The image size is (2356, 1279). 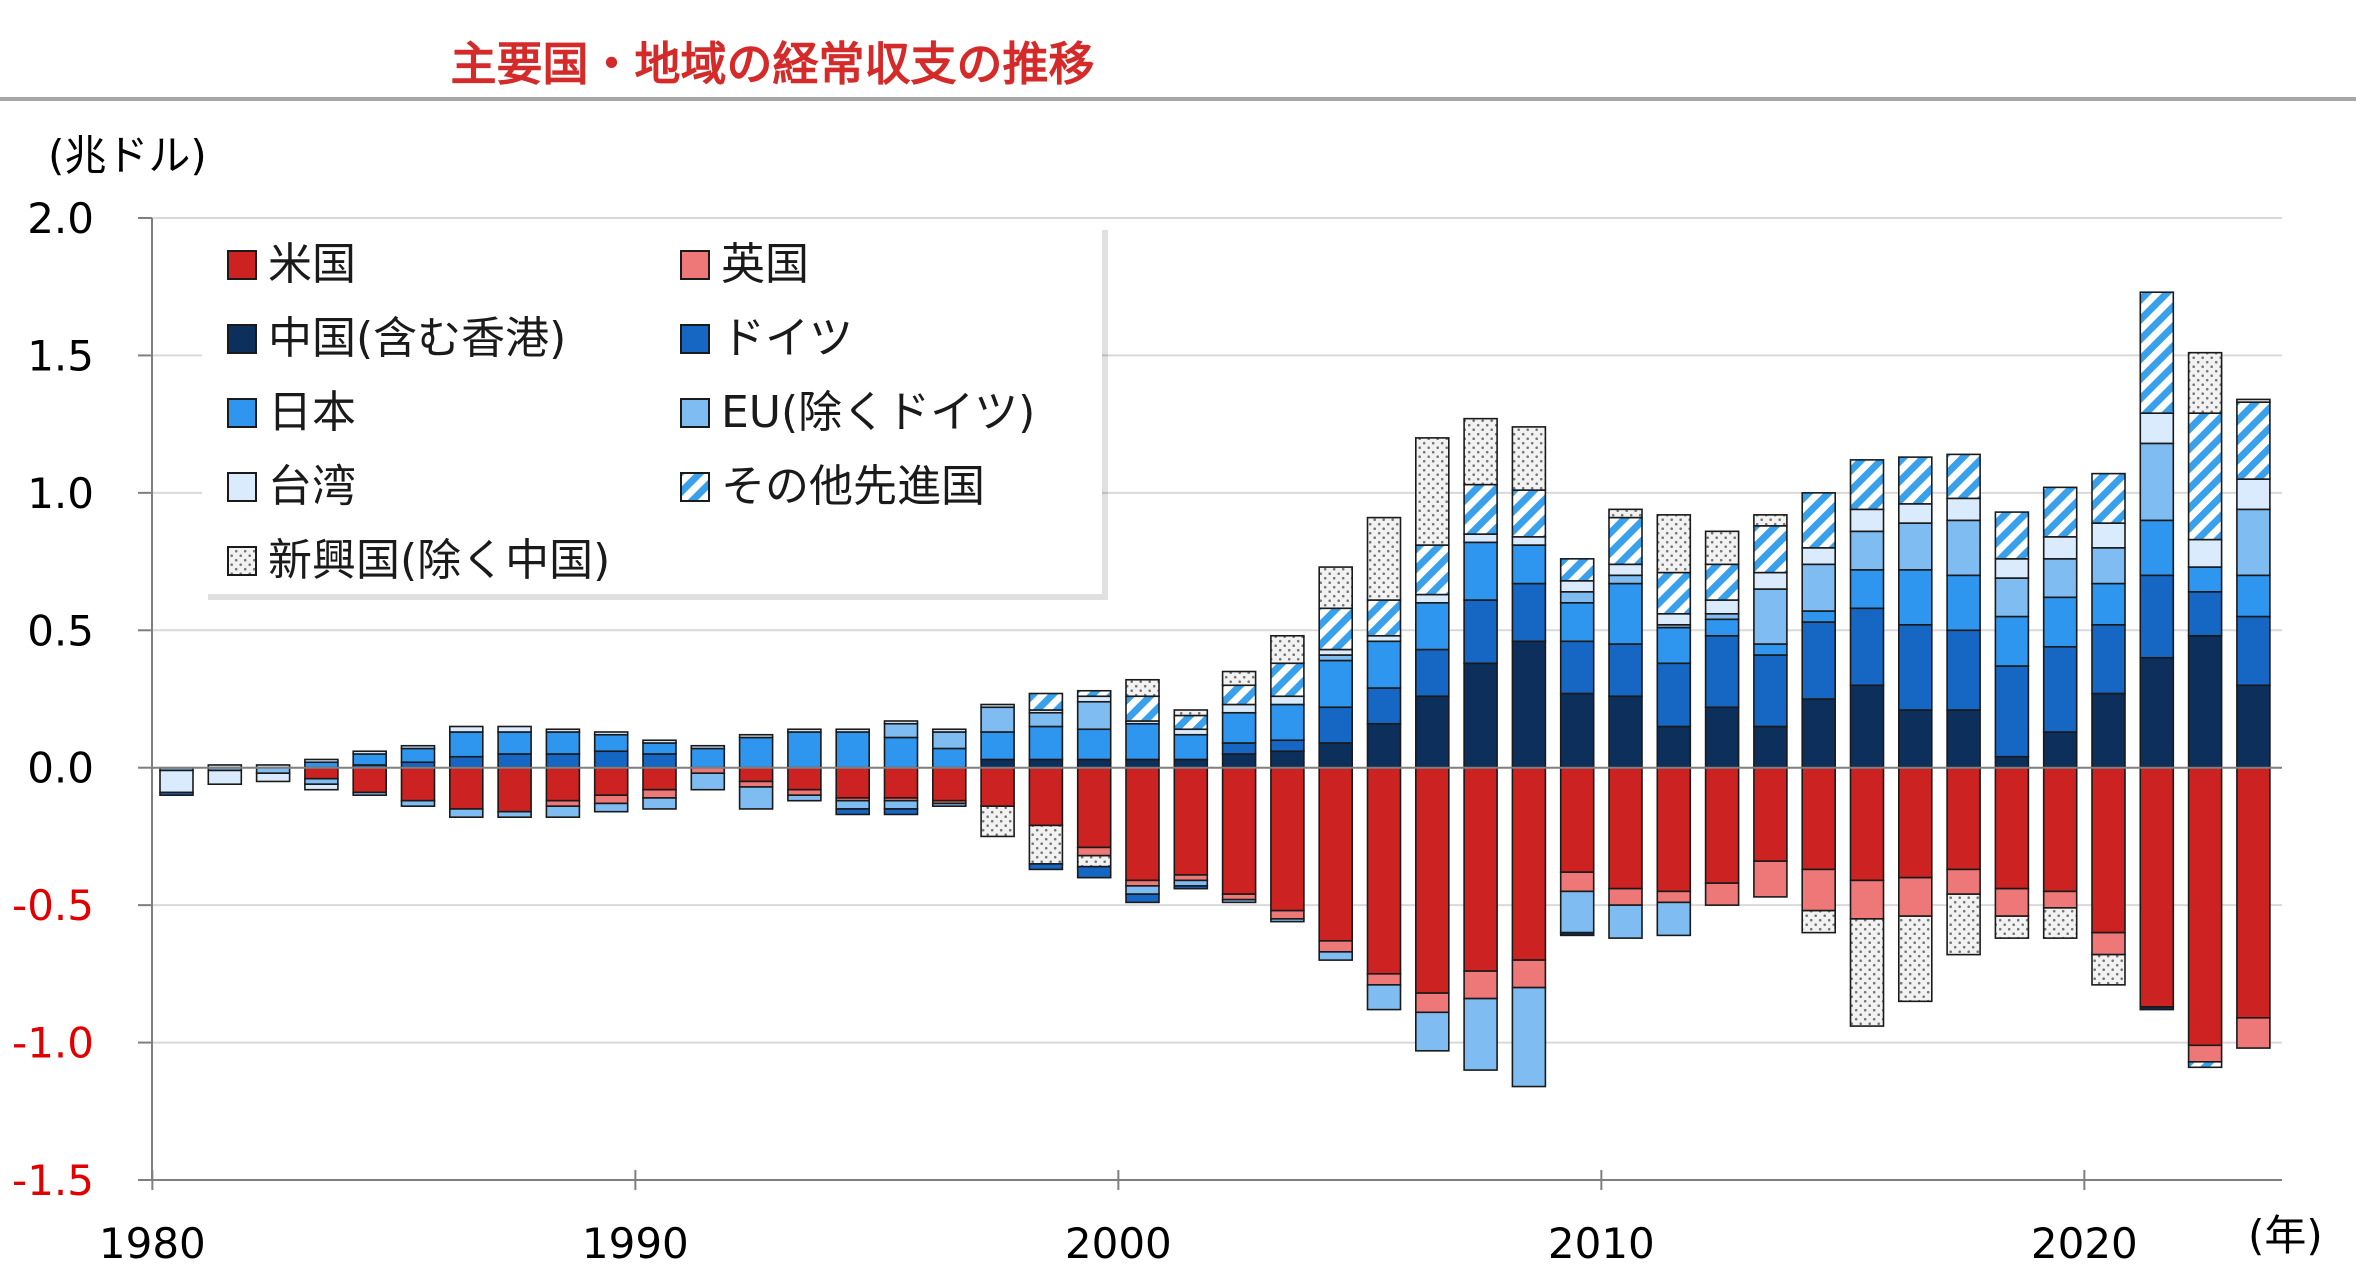 What do you see at coordinates (60, 493) in the screenshot?
I see `y-tick-label: 1.0` at bounding box center [60, 493].